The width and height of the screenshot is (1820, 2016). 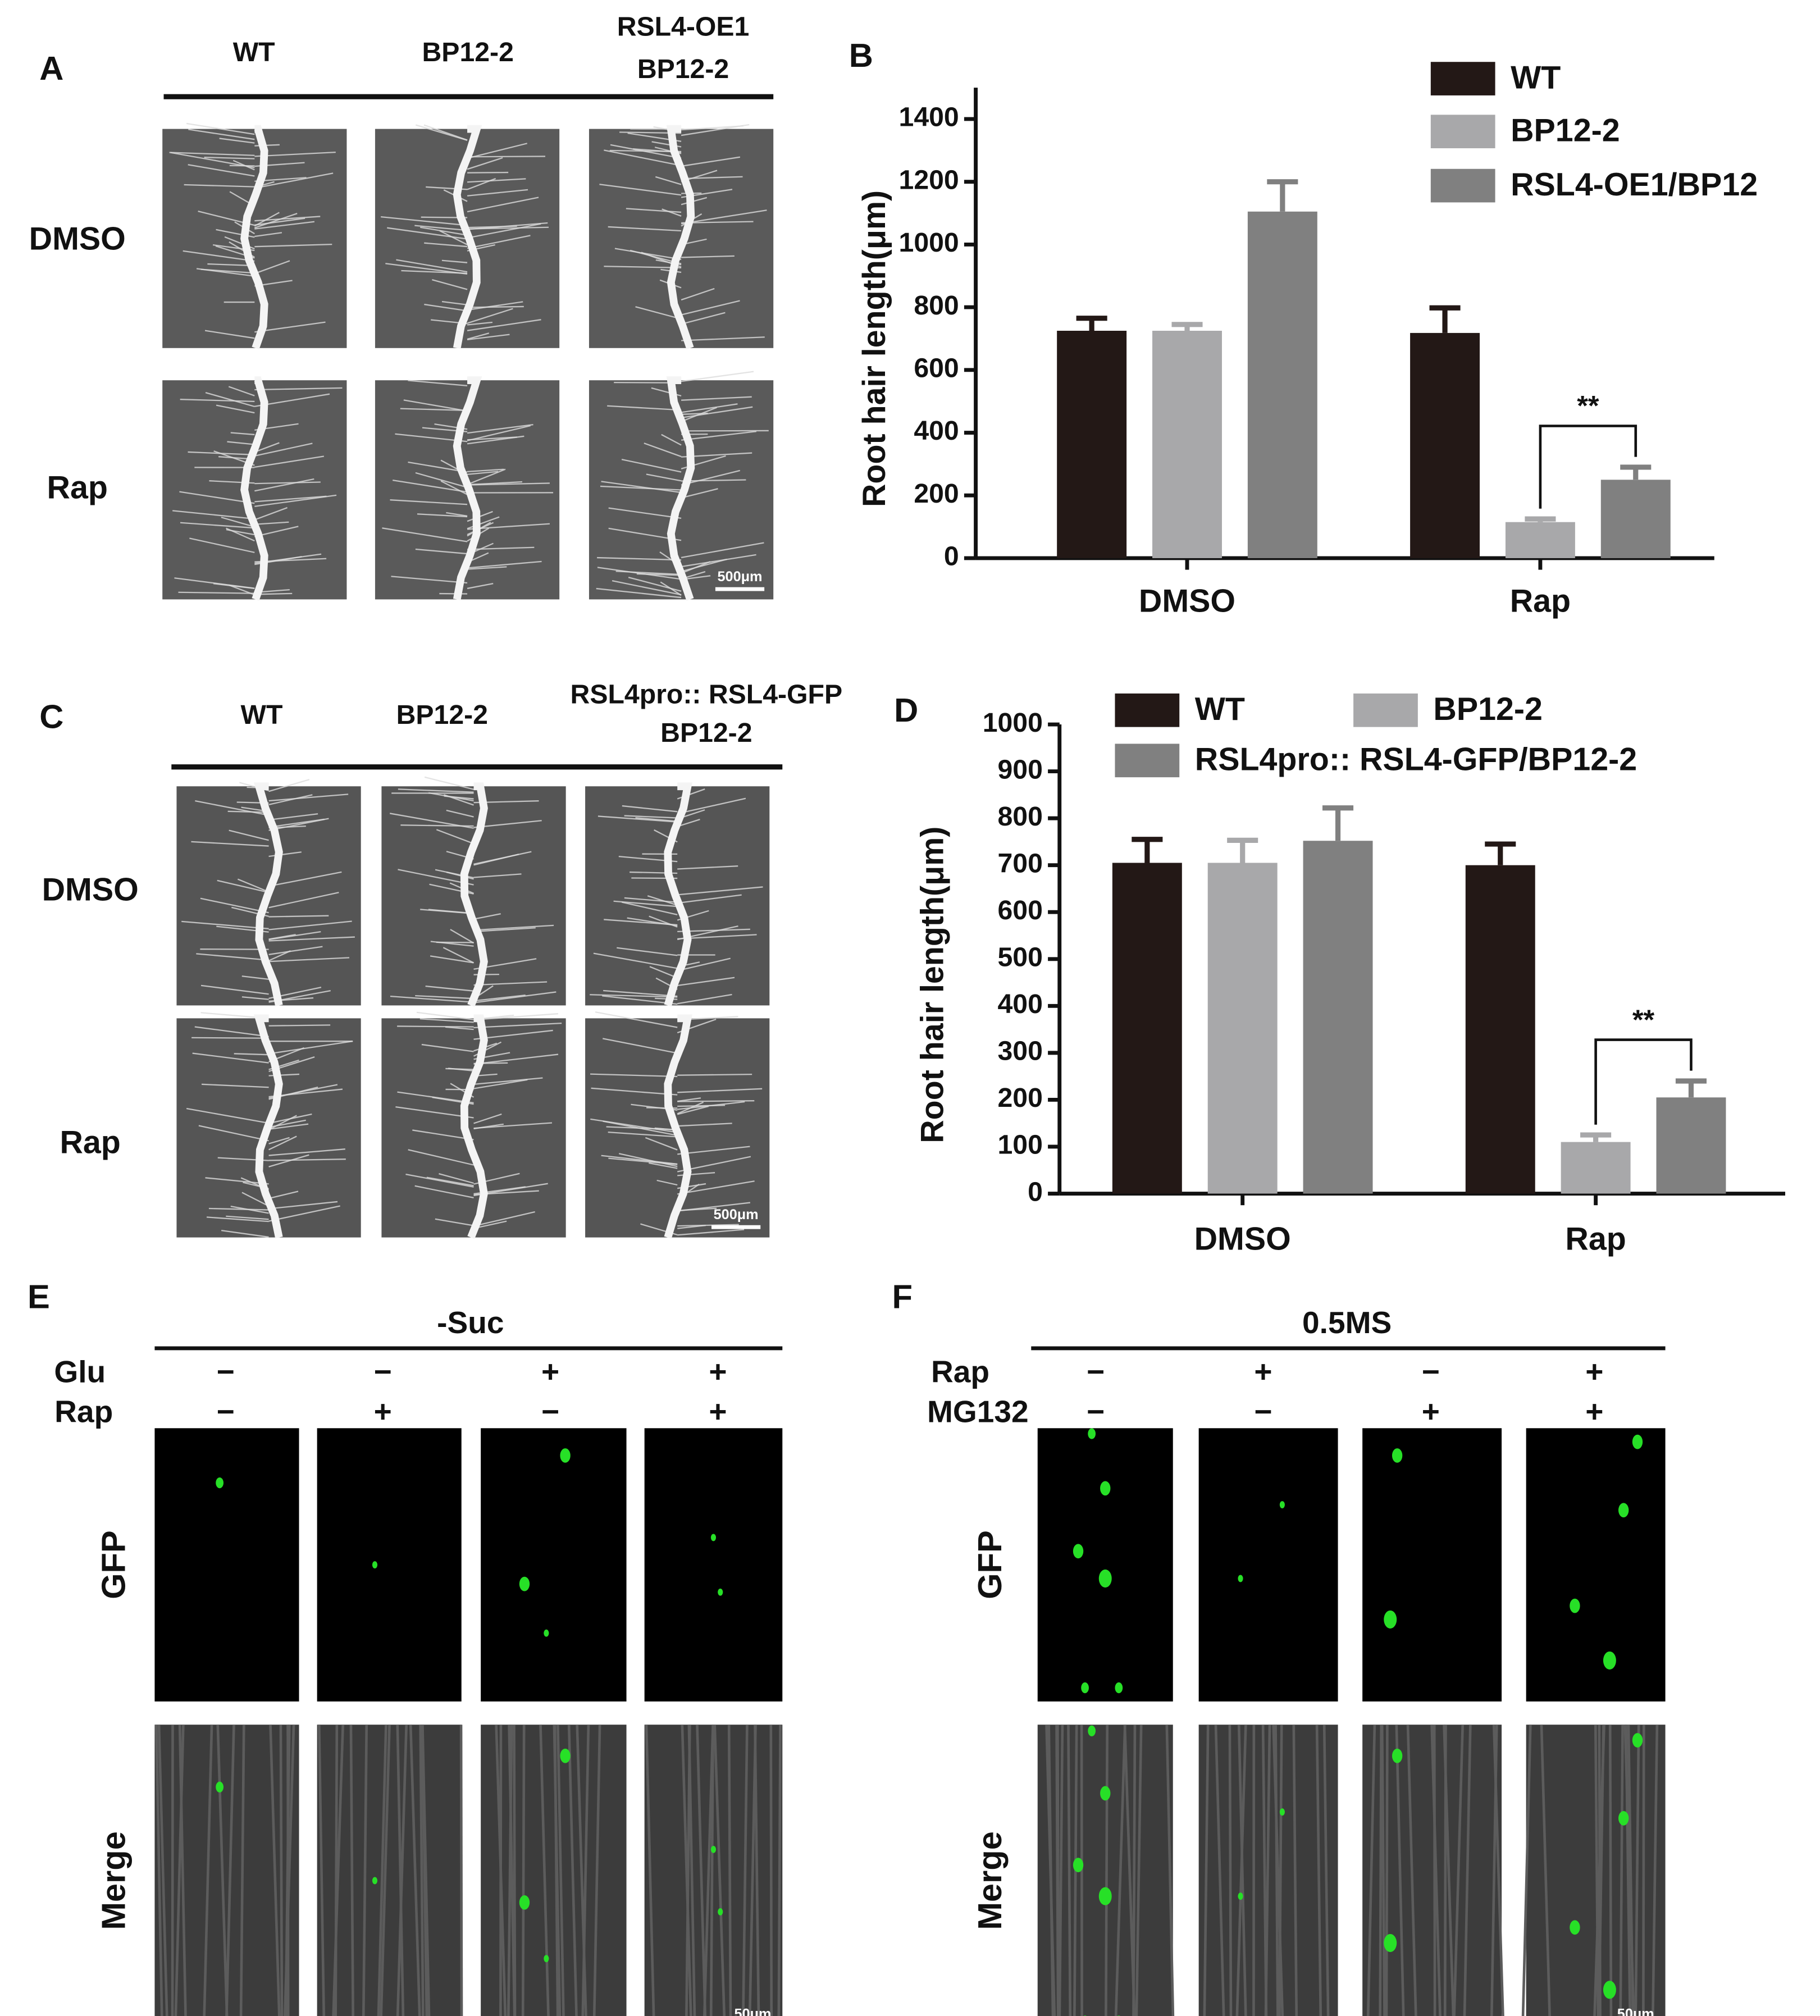 What do you see at coordinates (1385, 710) in the screenshot?
I see `legend-swatch` at bounding box center [1385, 710].